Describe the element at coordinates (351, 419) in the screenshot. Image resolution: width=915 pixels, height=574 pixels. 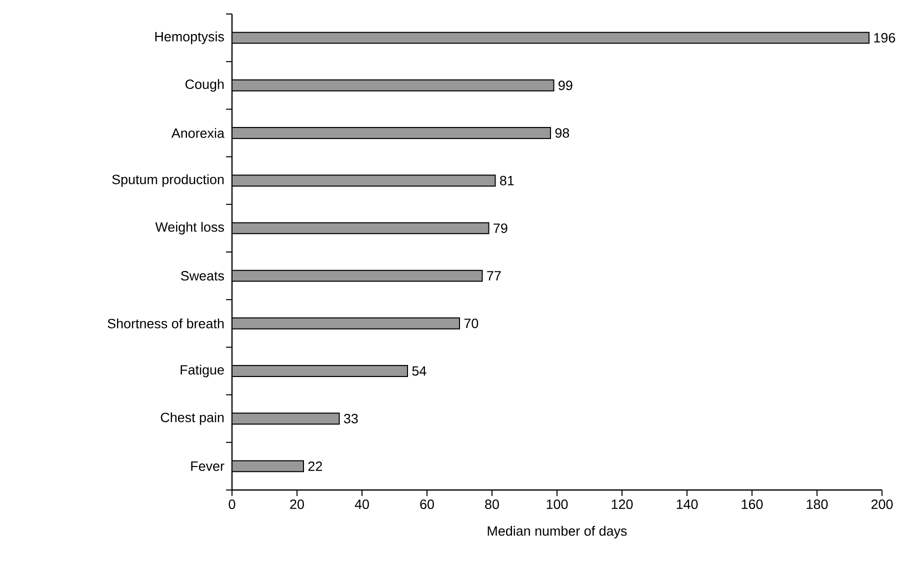
I see `data-label: 33` at that location.